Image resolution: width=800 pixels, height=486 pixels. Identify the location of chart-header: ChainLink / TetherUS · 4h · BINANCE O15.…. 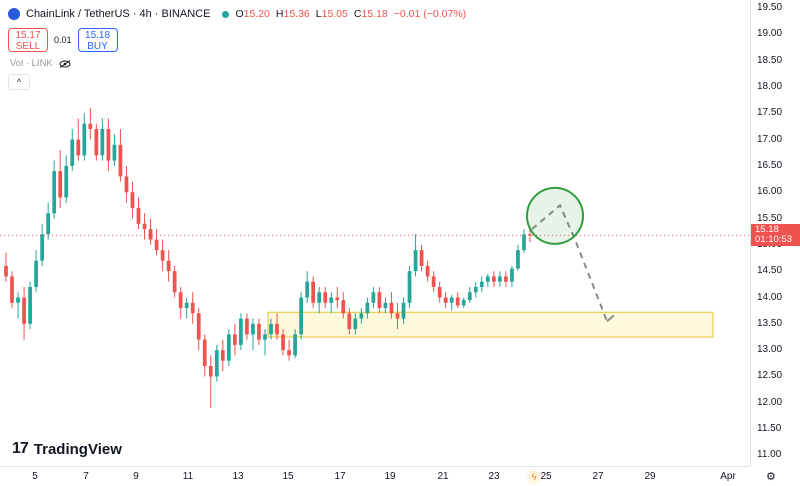
(237, 14).